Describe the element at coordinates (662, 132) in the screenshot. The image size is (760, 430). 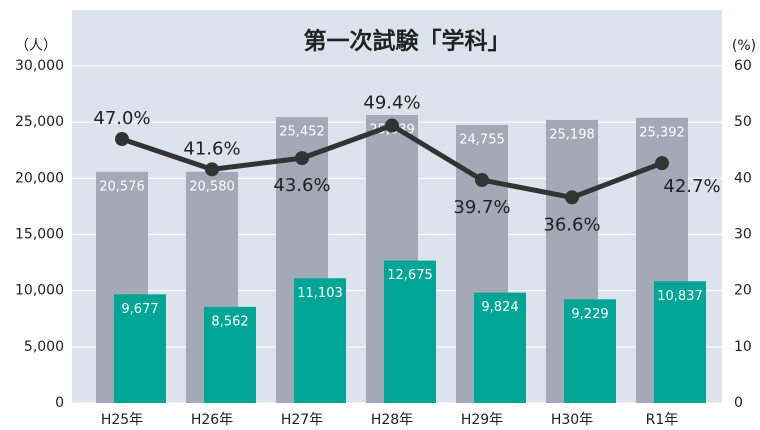
I see `bar-value-label: 25,392` at that location.